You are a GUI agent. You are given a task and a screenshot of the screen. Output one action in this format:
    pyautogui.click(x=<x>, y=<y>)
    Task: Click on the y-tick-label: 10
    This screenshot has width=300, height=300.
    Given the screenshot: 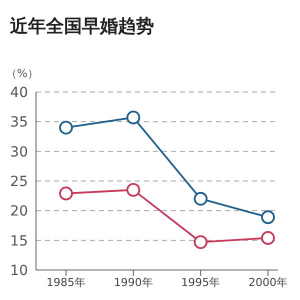 What is the action you would take?
    pyautogui.click(x=19, y=270)
    